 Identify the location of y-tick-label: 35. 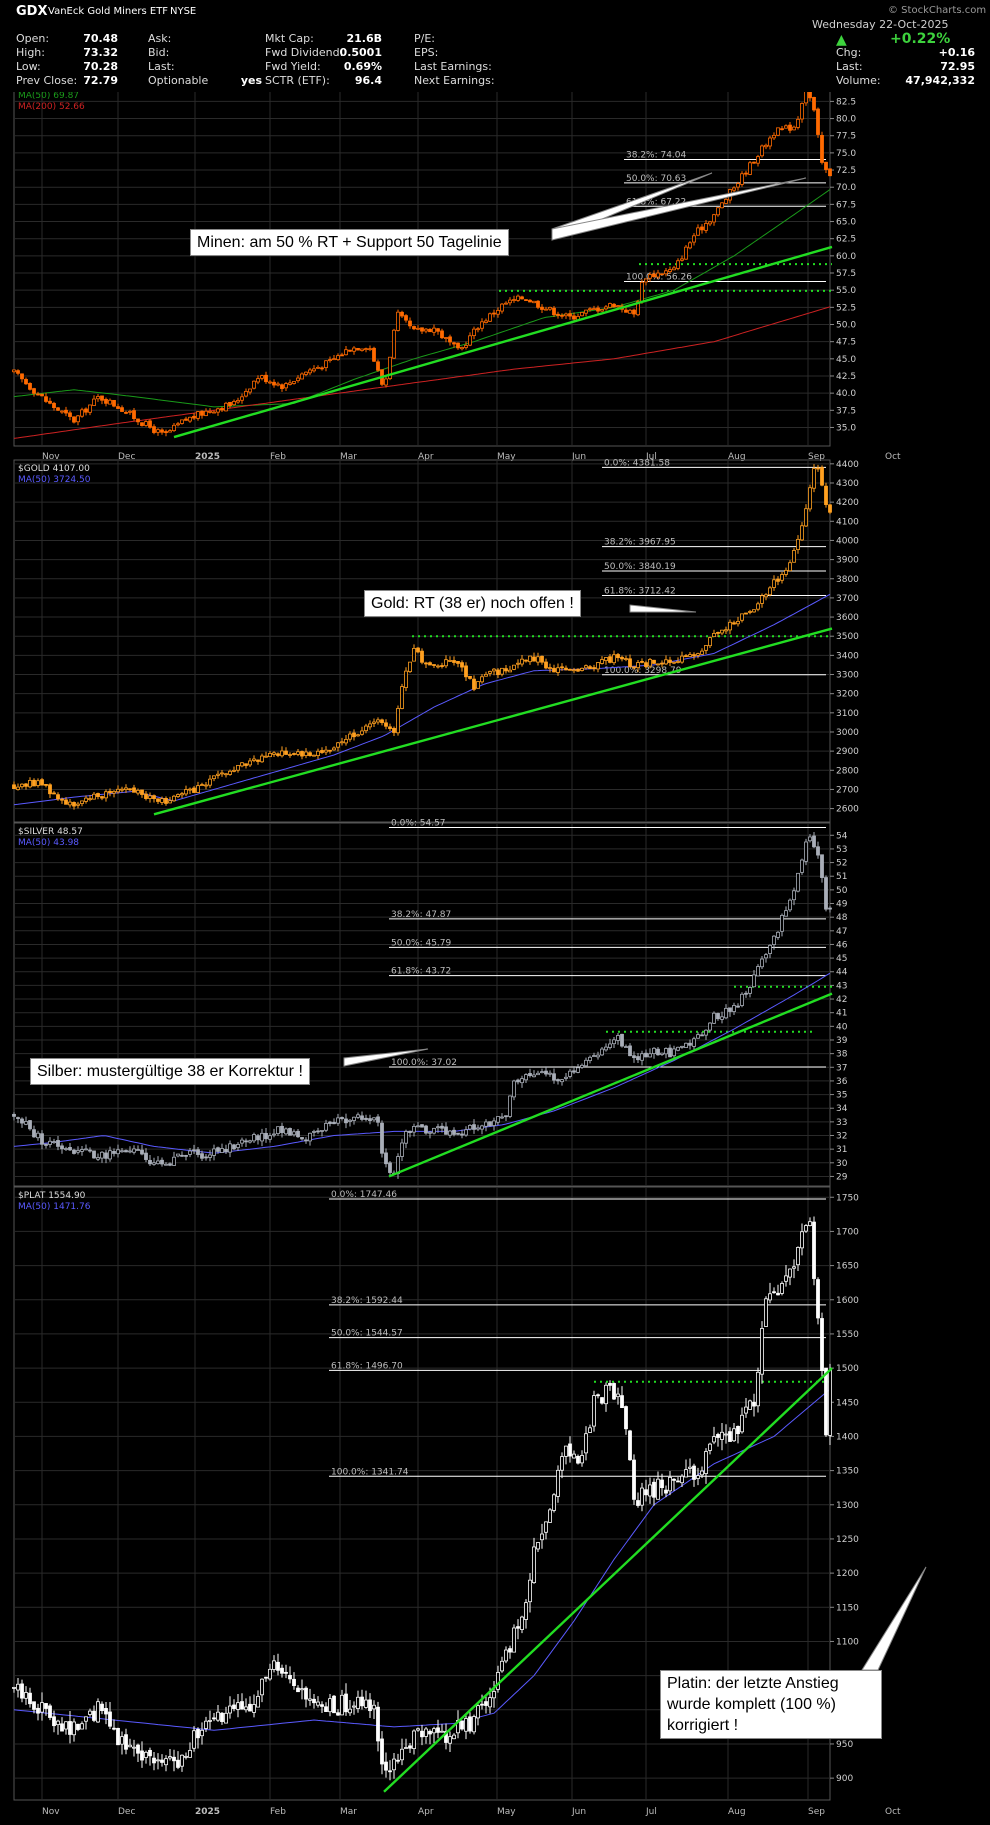
(841, 1096).